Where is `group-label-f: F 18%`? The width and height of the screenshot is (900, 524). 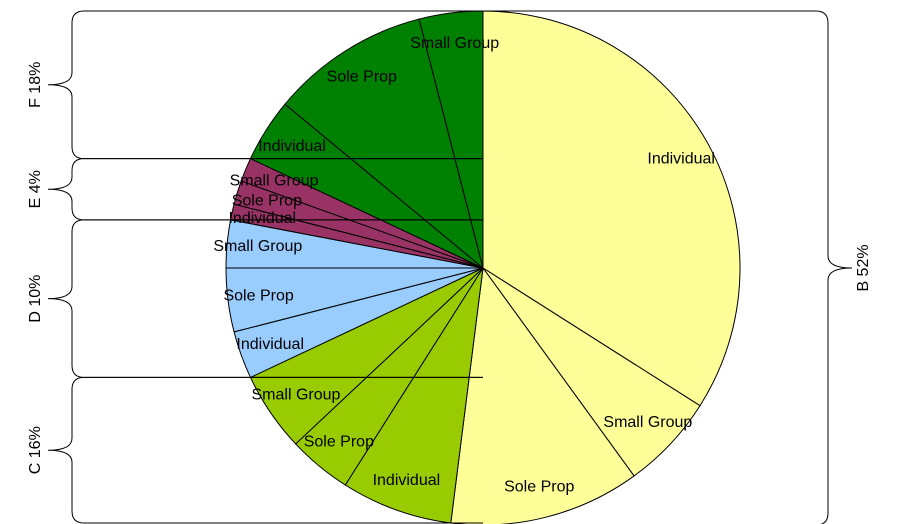
group-label-f: F 18% is located at coordinates (35, 85).